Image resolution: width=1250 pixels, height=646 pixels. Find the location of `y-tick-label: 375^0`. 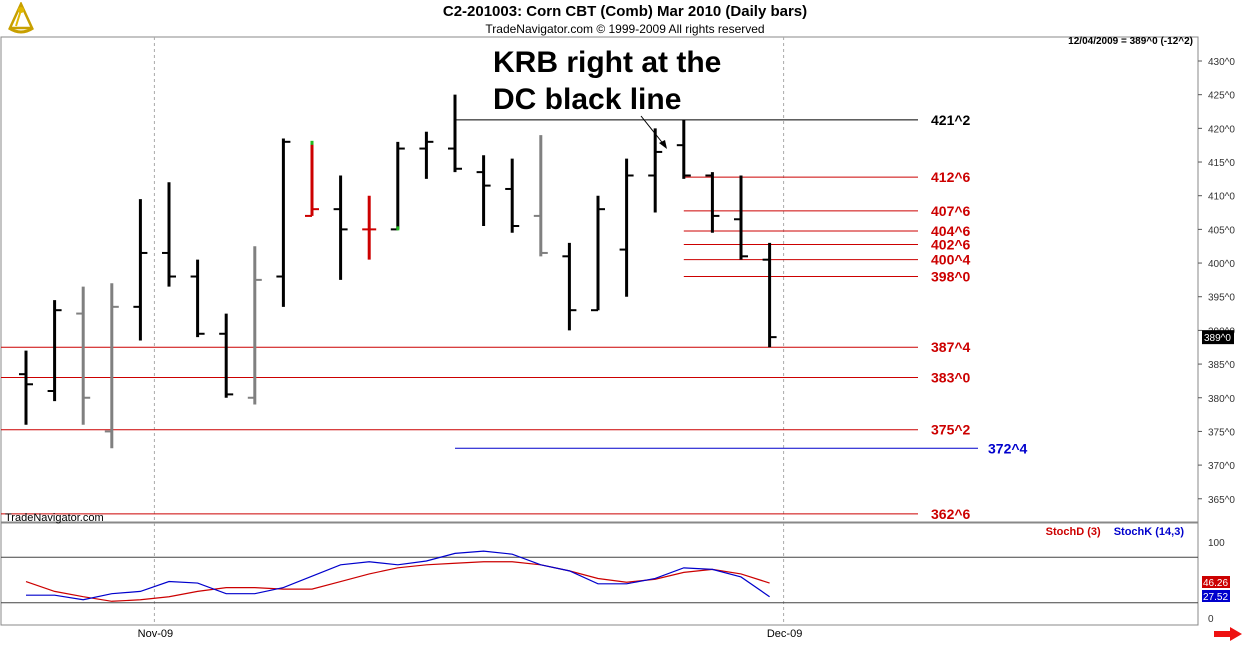

y-tick-label: 375^0 is located at coordinates (1221, 432).